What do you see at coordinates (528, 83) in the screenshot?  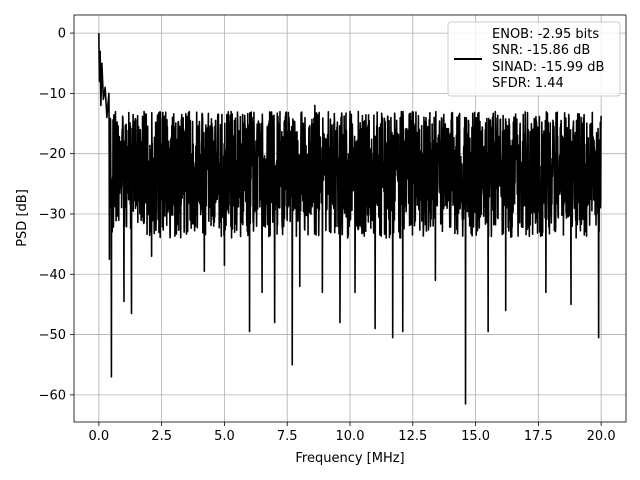 I see `legend-line-sfdr: SFDR: 1.44` at bounding box center [528, 83].